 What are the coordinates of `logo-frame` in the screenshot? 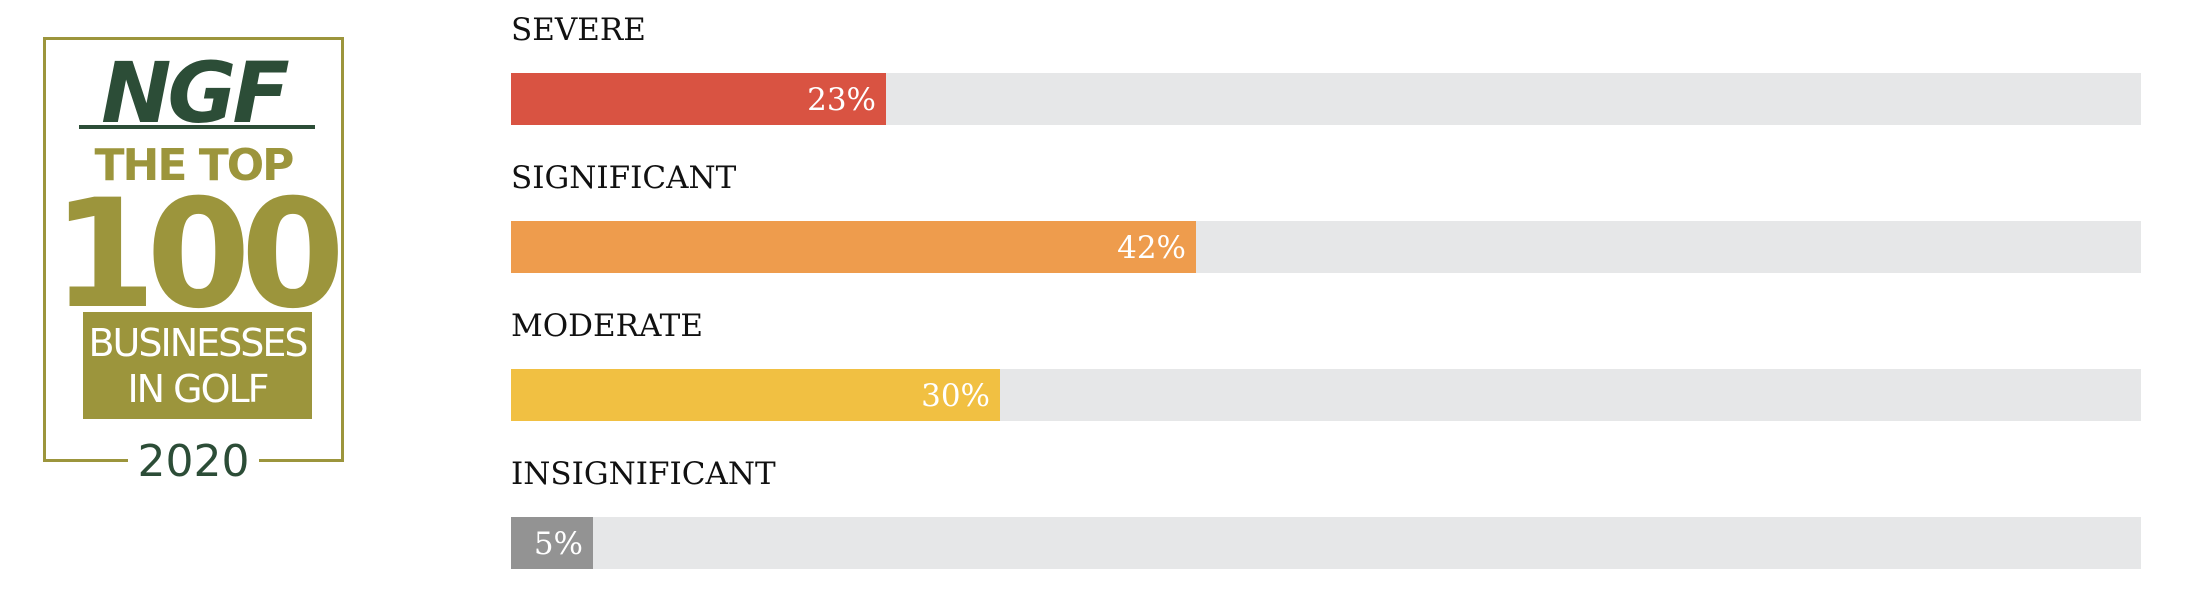 It's located at (193, 249).